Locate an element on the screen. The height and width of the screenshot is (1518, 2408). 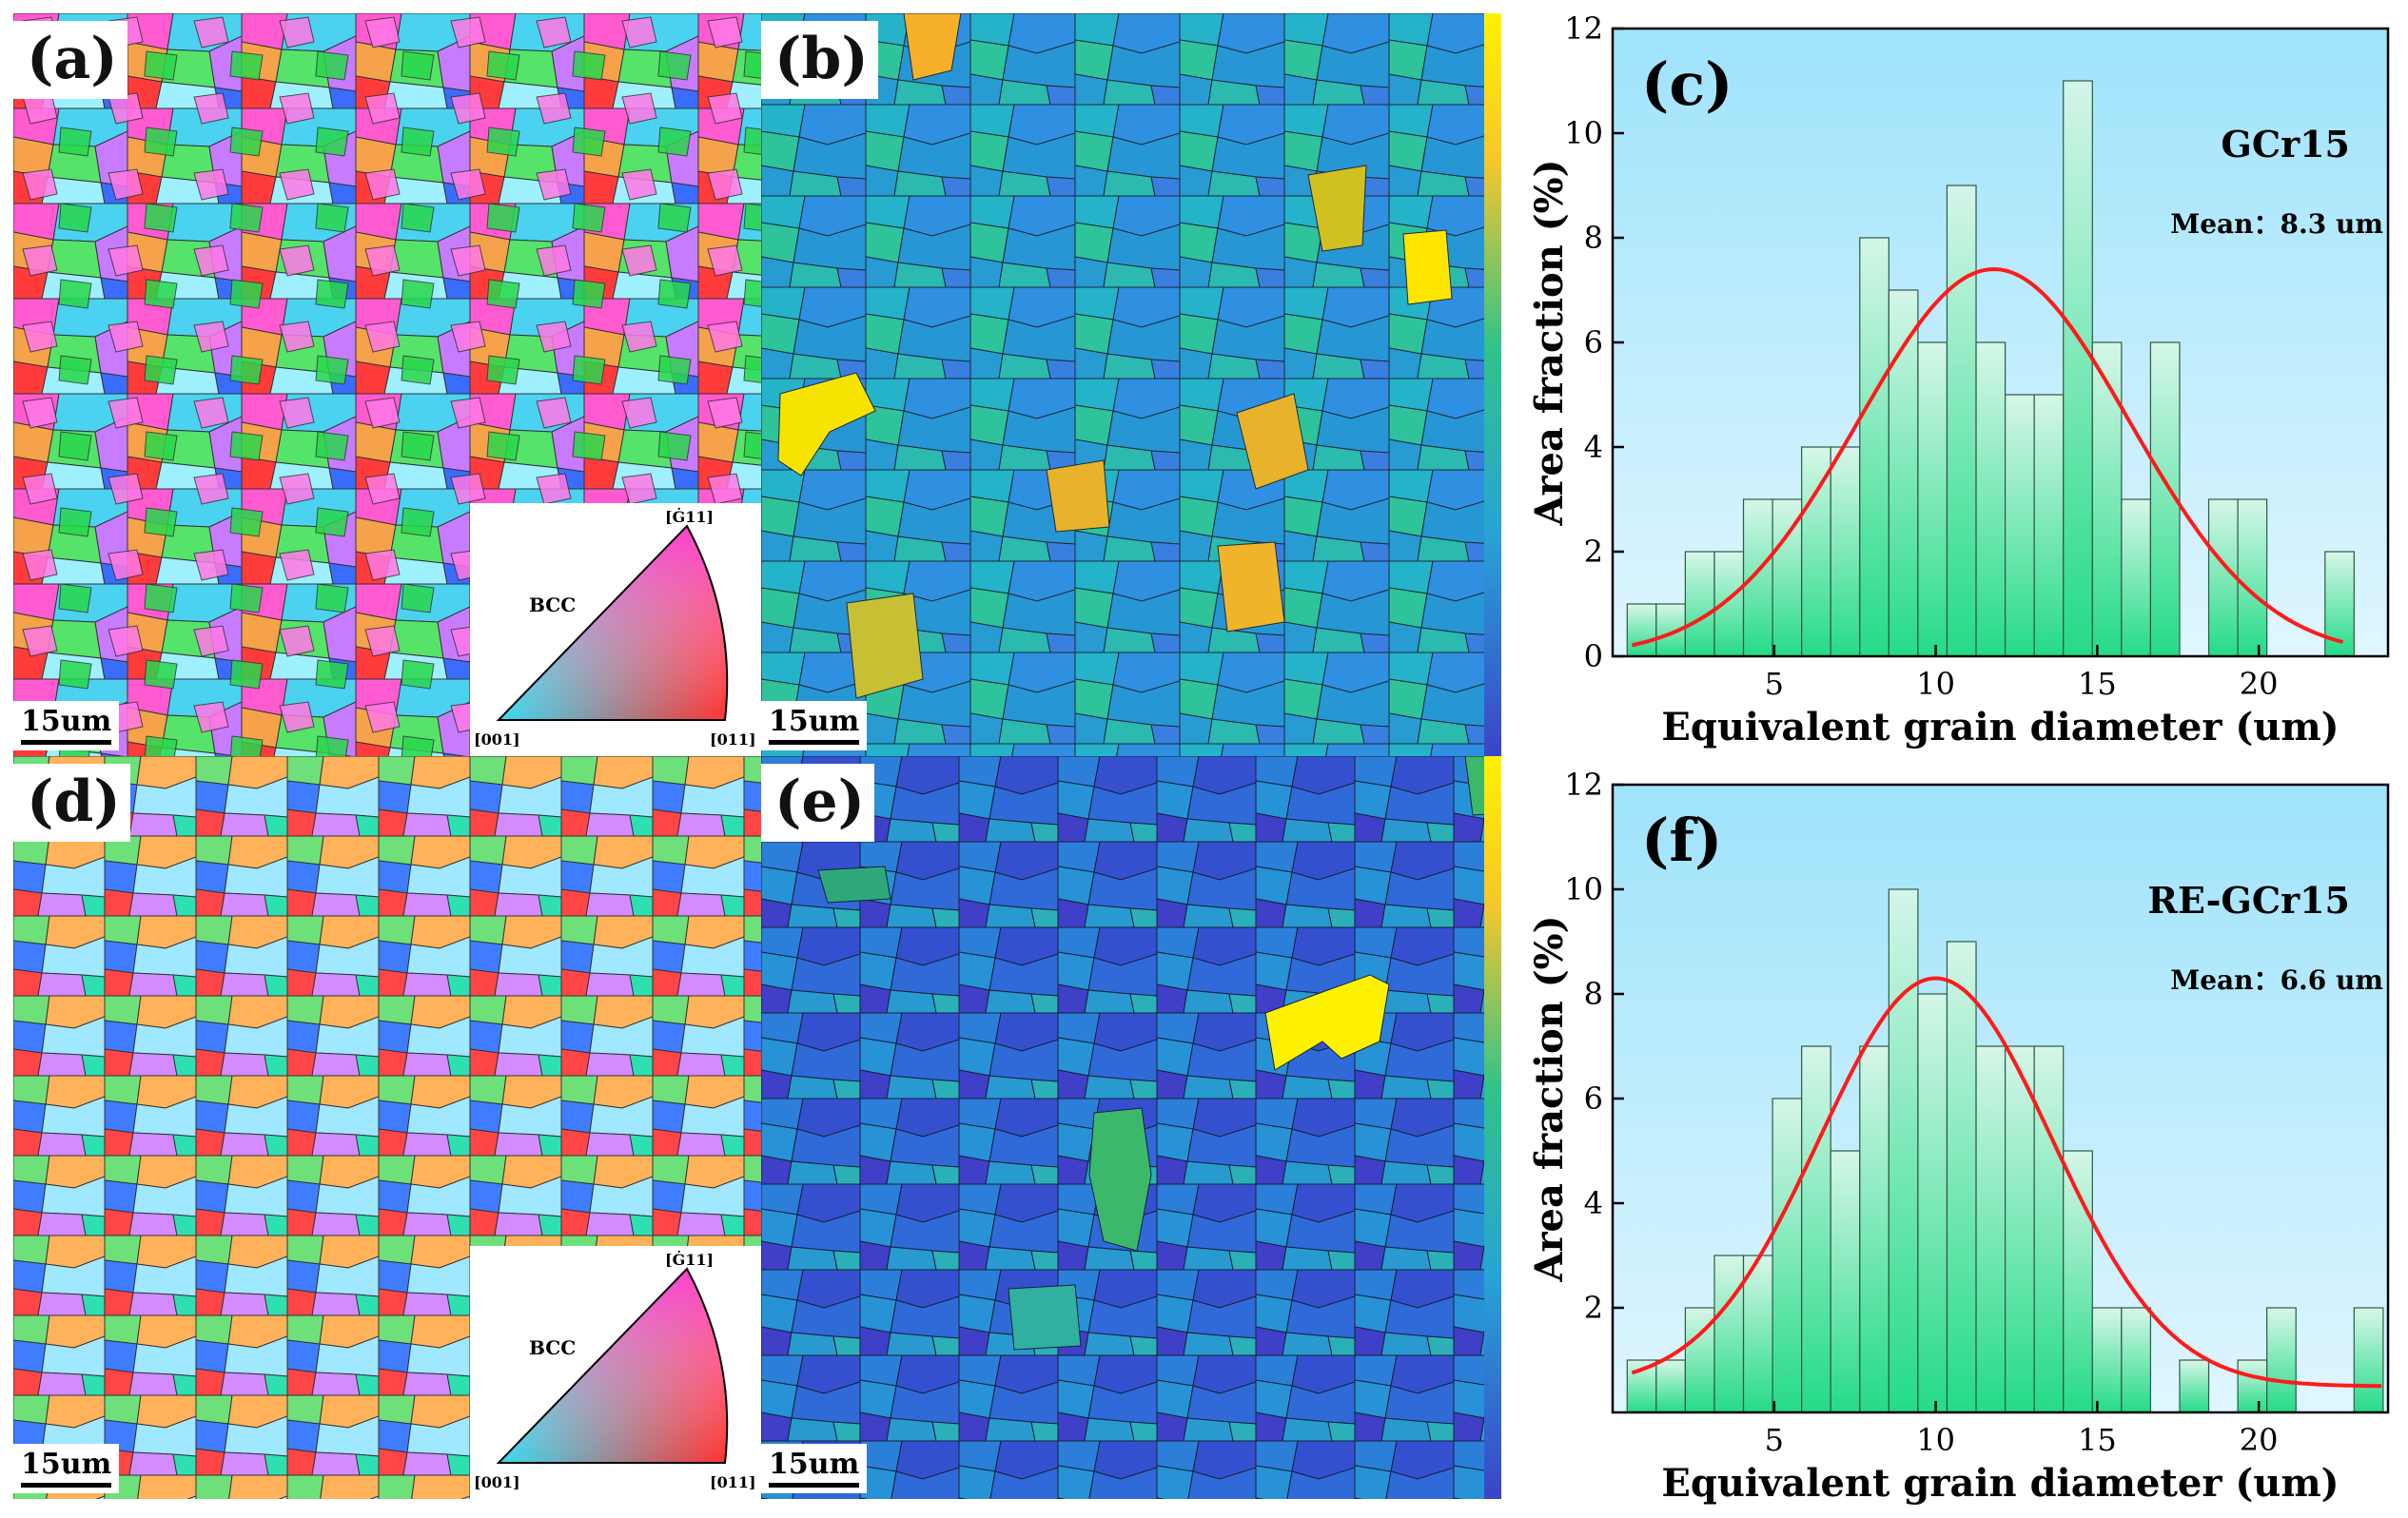
ipf-legend-a-top: [Ġ11] is located at coordinates (689, 516).